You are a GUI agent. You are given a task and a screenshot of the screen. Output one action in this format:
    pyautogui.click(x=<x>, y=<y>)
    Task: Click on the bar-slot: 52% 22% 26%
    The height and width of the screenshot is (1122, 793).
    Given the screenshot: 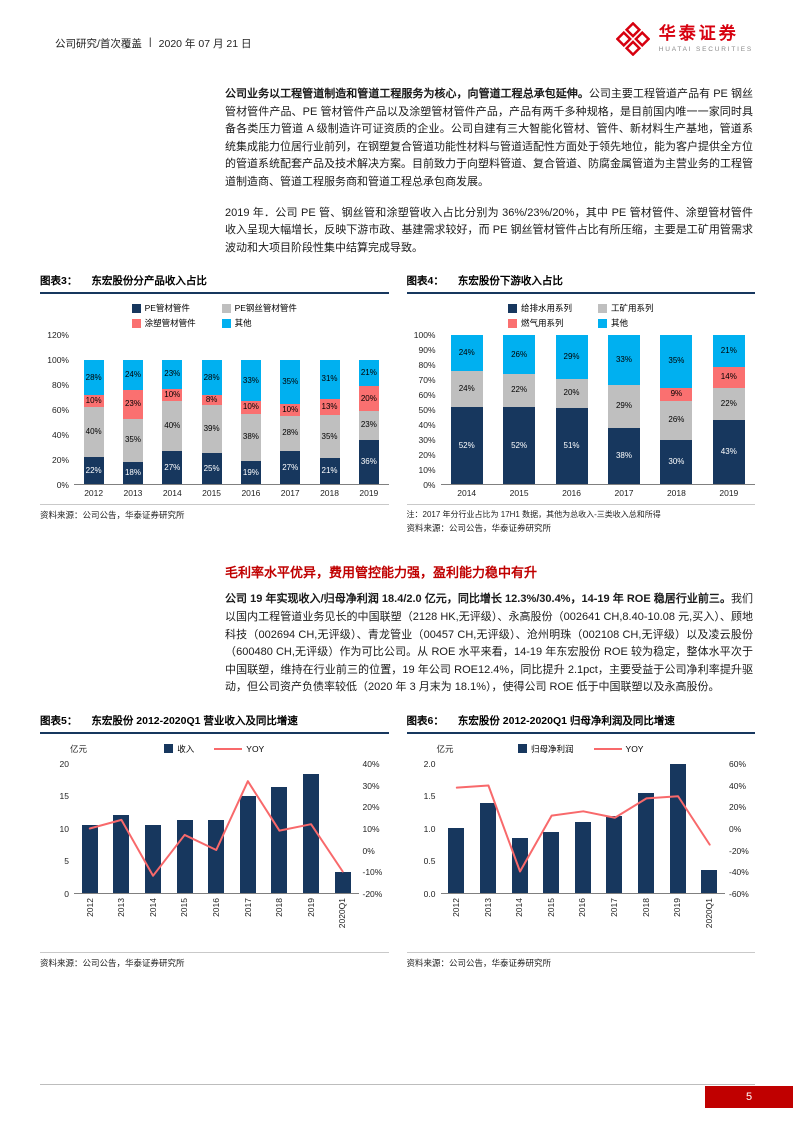 What is the action you would take?
    pyautogui.click(x=519, y=410)
    